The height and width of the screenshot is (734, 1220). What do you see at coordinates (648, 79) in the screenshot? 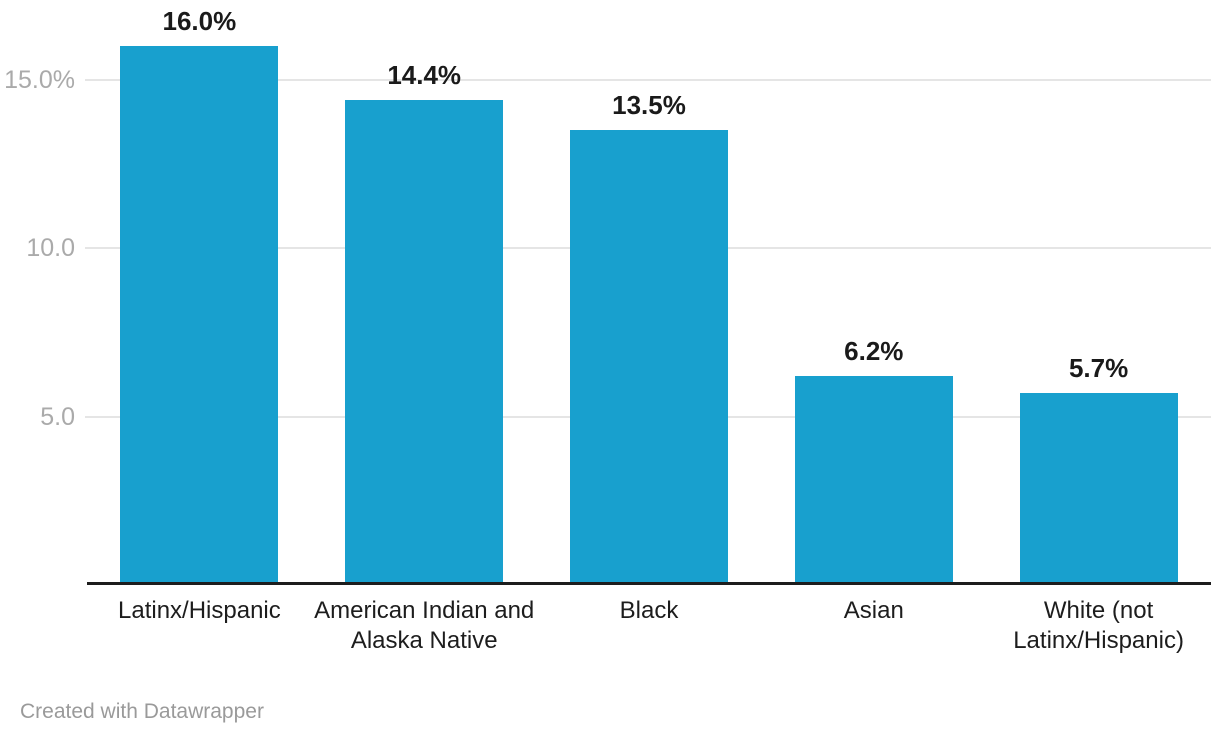
I see `y-gridline` at bounding box center [648, 79].